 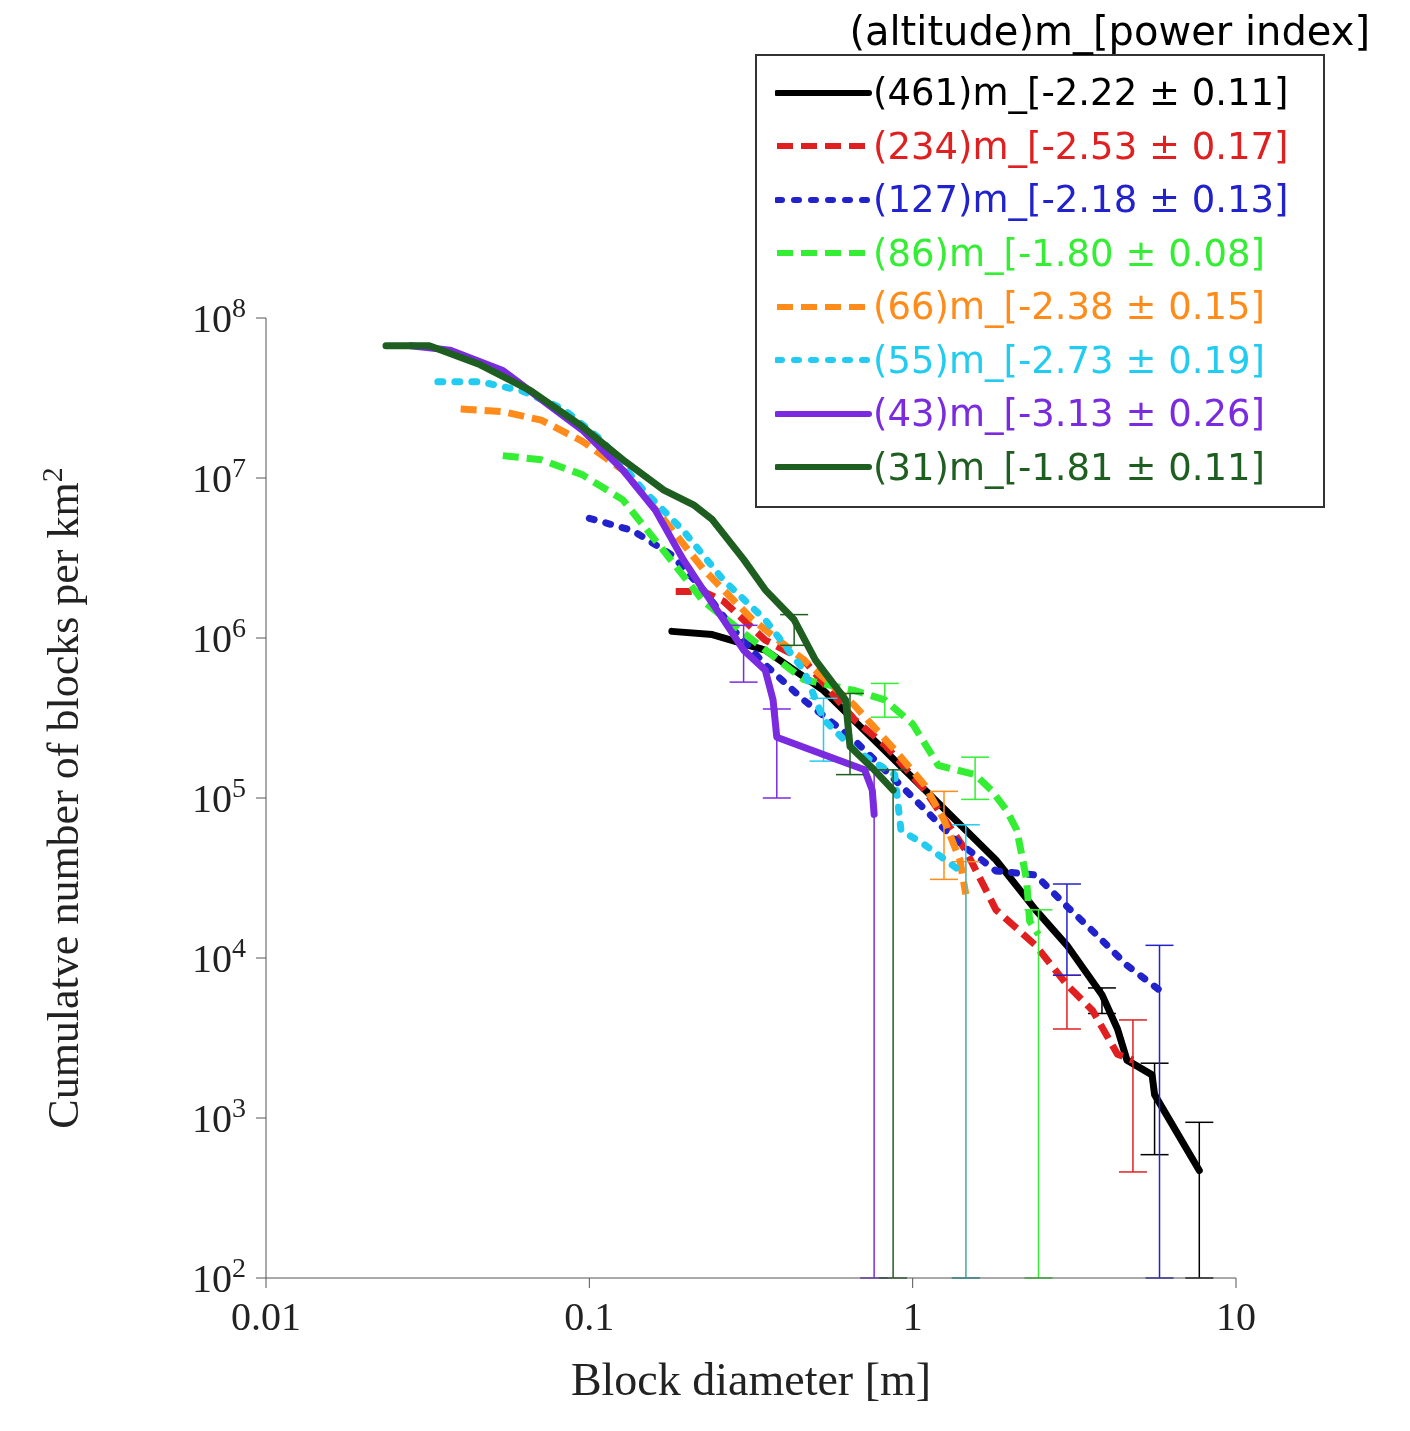 I want to click on x-axis-title: Block diameter [m], so click(x=751, y=1379).